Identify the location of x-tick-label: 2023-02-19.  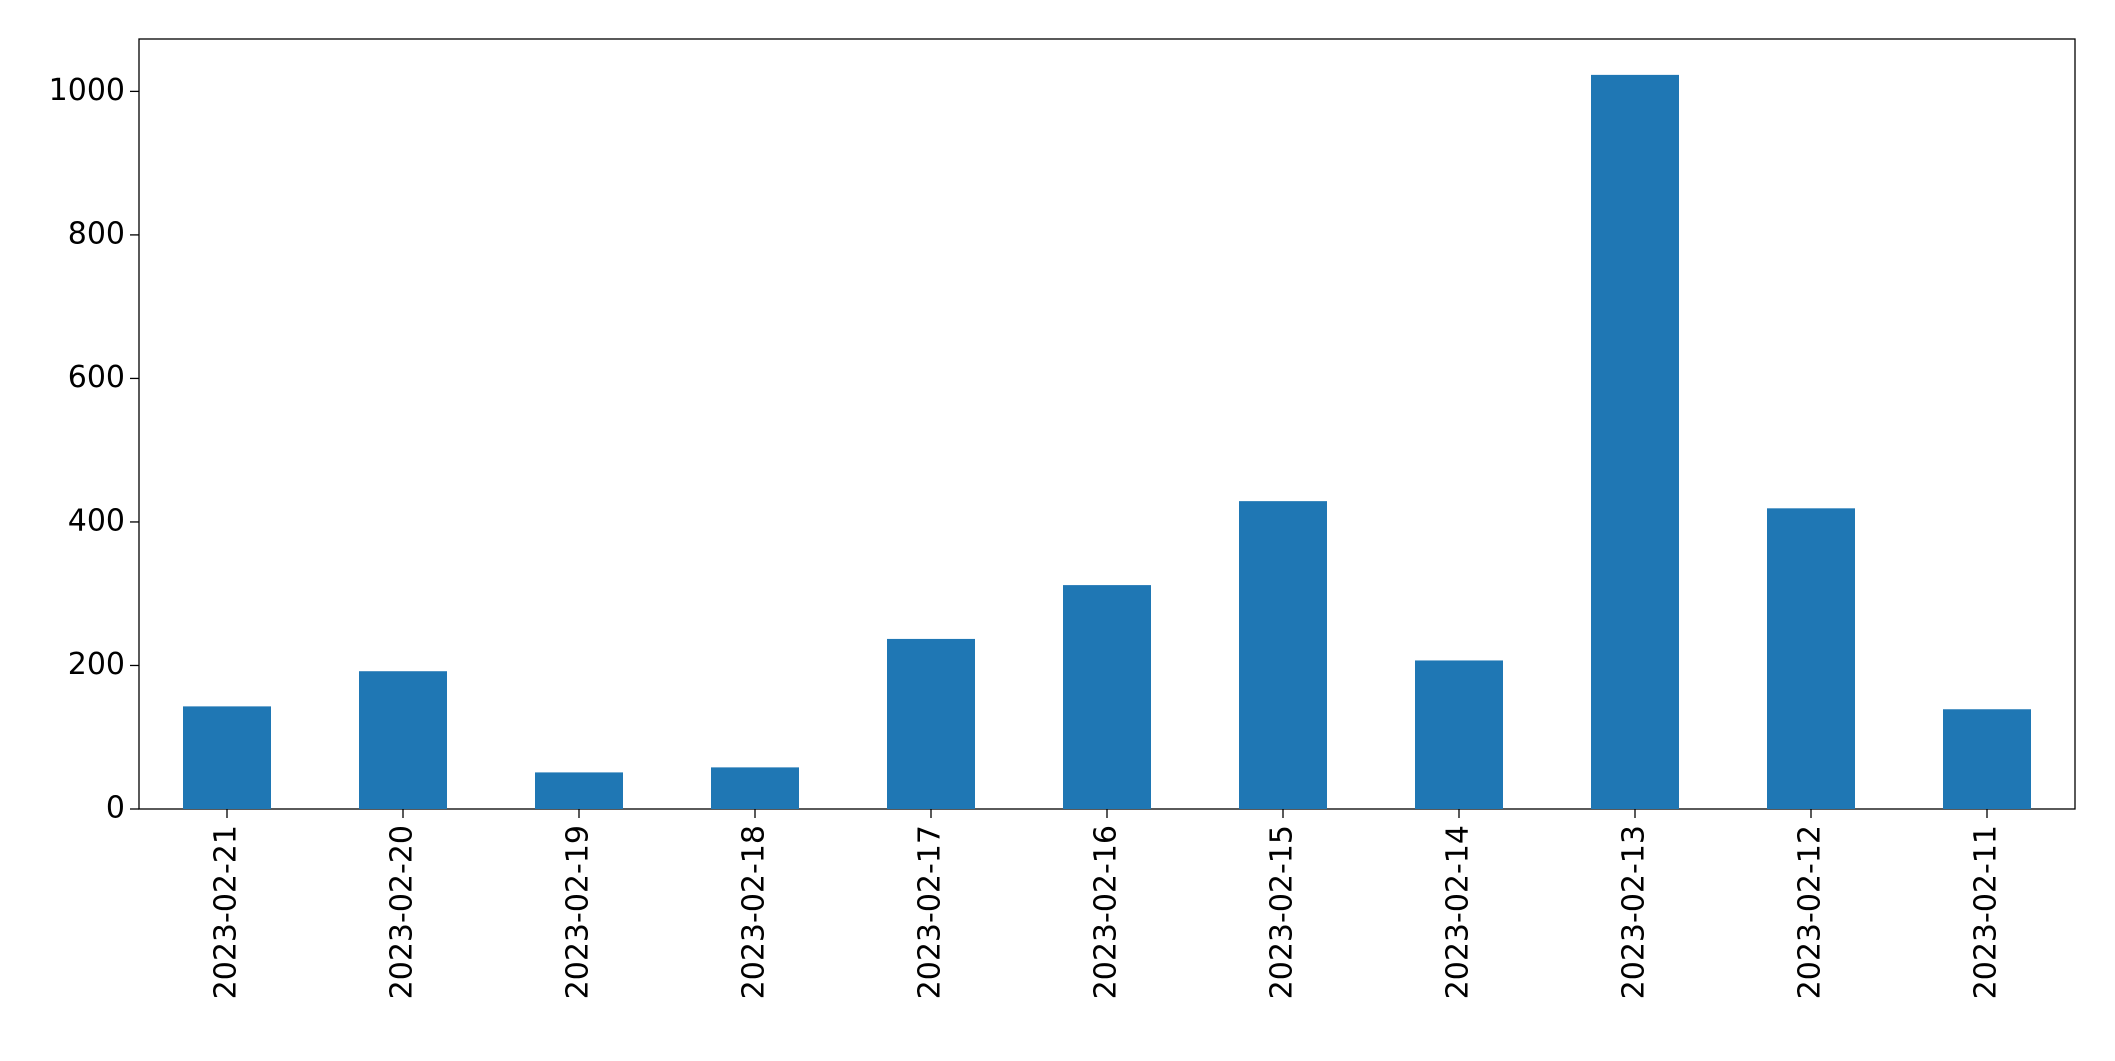
(578, 912).